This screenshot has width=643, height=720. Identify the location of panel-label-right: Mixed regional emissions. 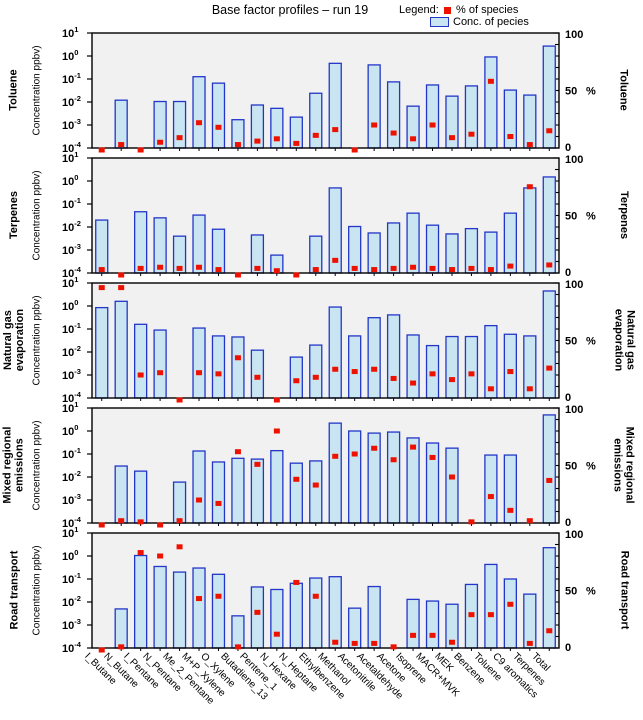
(624, 465).